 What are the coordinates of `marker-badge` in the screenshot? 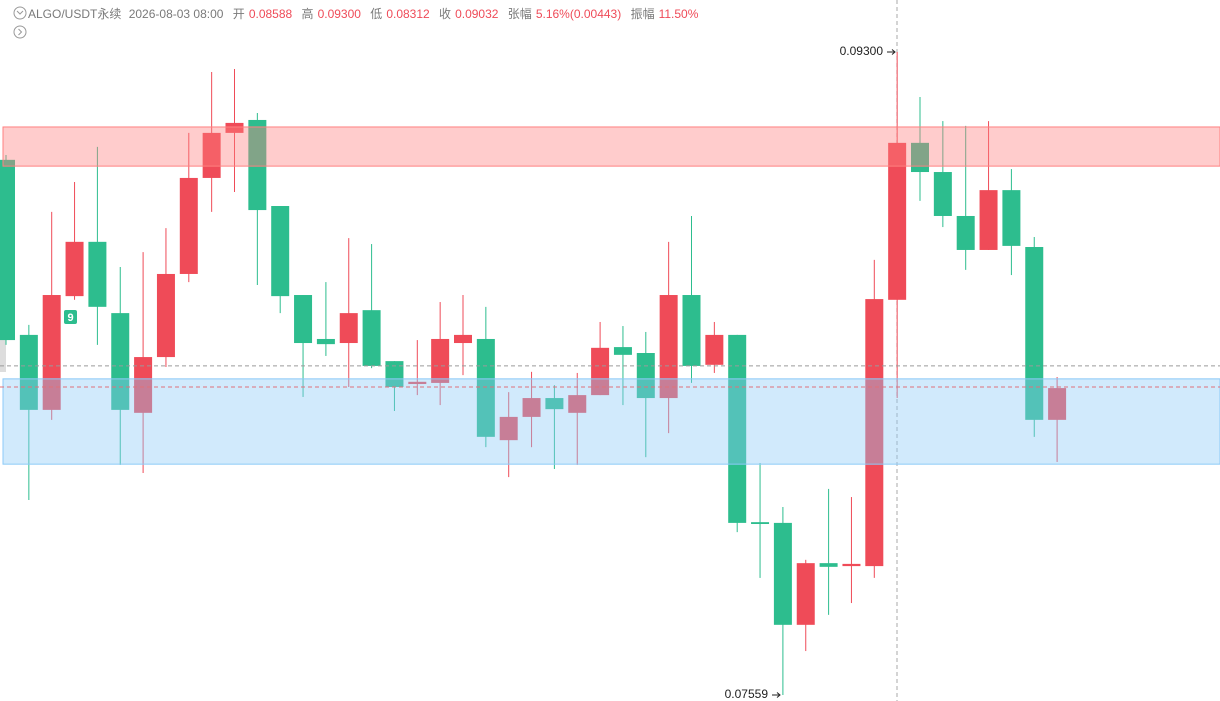 It's located at (70, 317).